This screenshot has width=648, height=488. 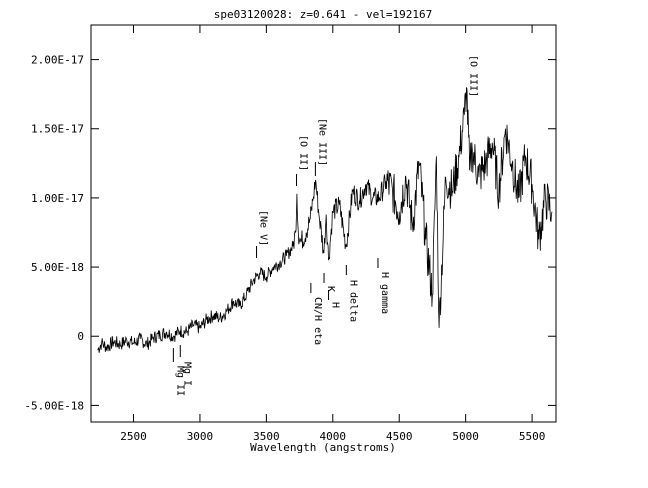 What do you see at coordinates (352, 301) in the screenshot?
I see `line-marker-label: H delta` at bounding box center [352, 301].